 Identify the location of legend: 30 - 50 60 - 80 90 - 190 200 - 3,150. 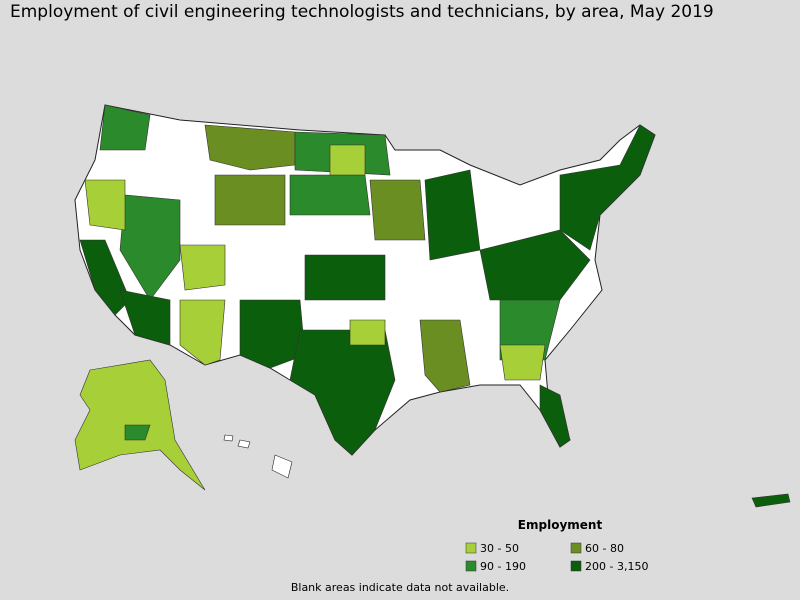
(556, 557).